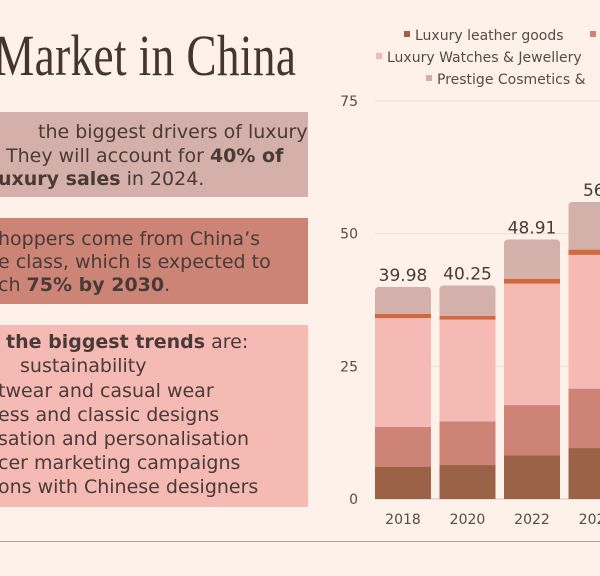 This screenshot has width=600, height=576. What do you see at coordinates (467, 274) in the screenshot?
I see `bar-total-label: 40.25` at bounding box center [467, 274].